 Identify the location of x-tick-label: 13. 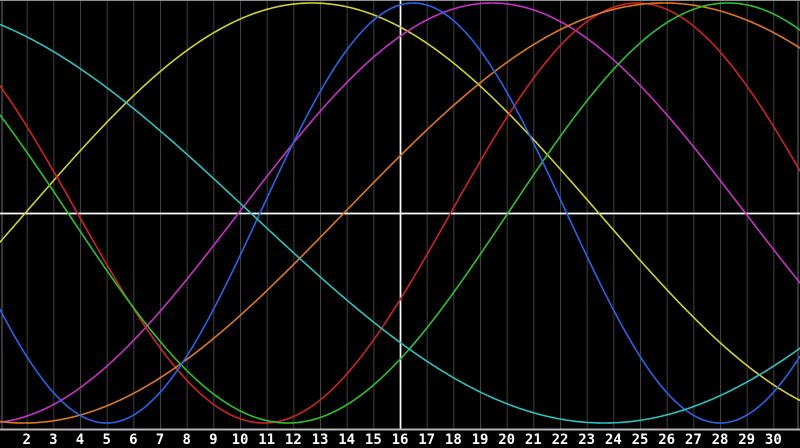
(320, 440).